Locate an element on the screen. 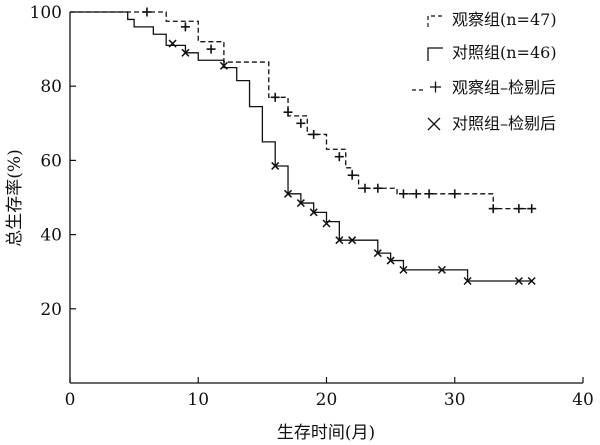  legend-label-observation: 观察组(n=47) is located at coordinates (504, 19).